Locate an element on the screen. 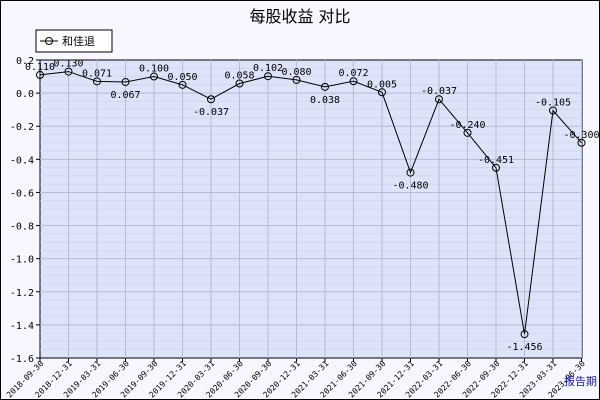  data-label: 0.100 is located at coordinates (154, 69).